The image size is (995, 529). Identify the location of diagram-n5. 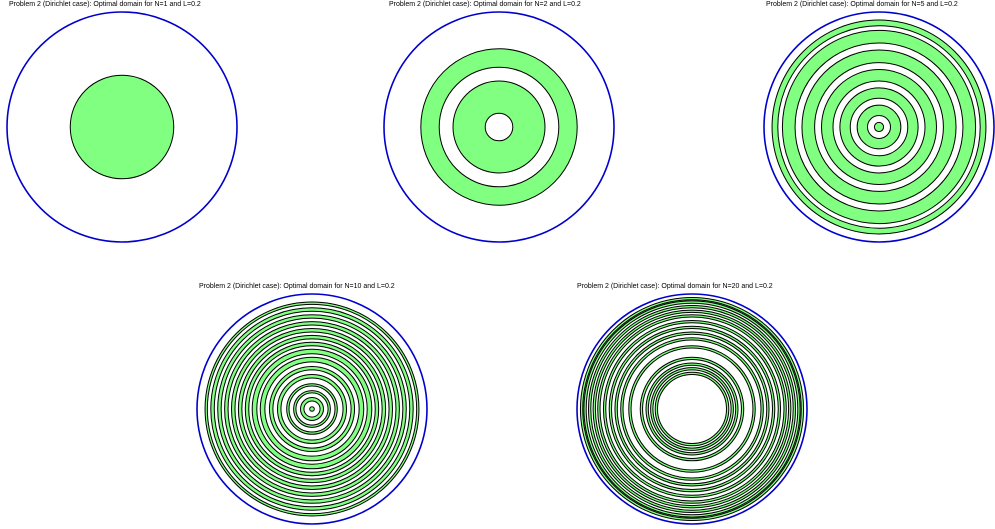
(879, 127).